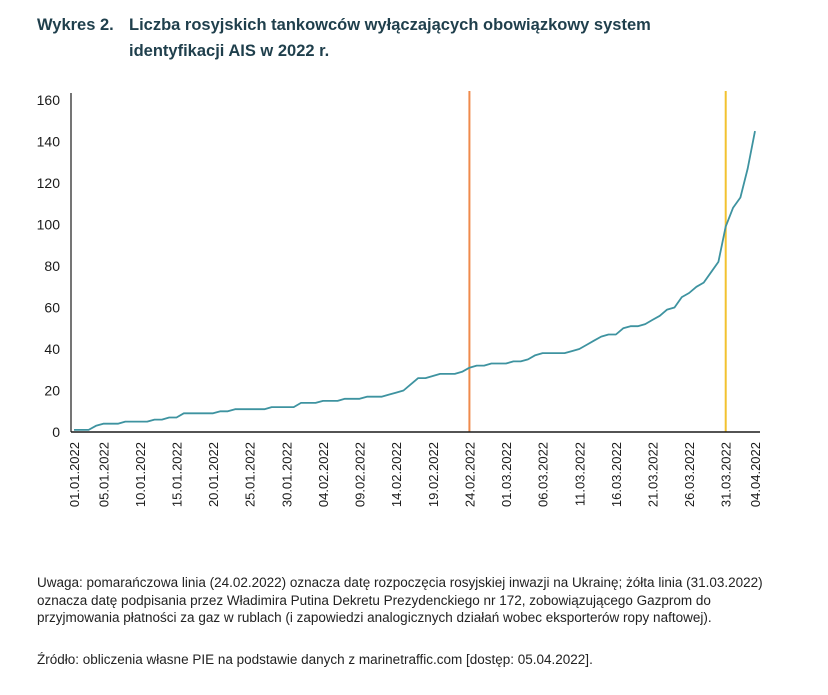  Describe the element at coordinates (103, 474) in the screenshot. I see `x-tick-label: 05.01.2022` at that location.